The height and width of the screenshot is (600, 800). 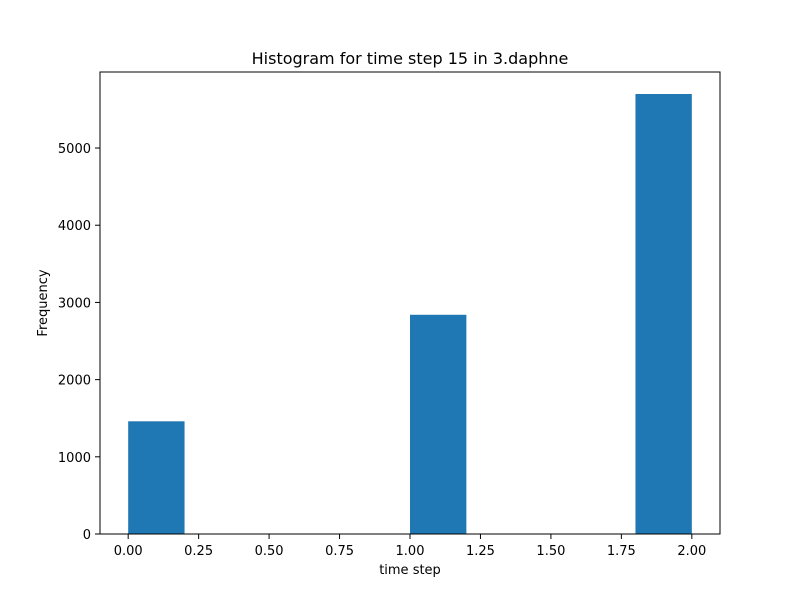 I want to click on x-tick-label: 0.25, so click(x=198, y=551).